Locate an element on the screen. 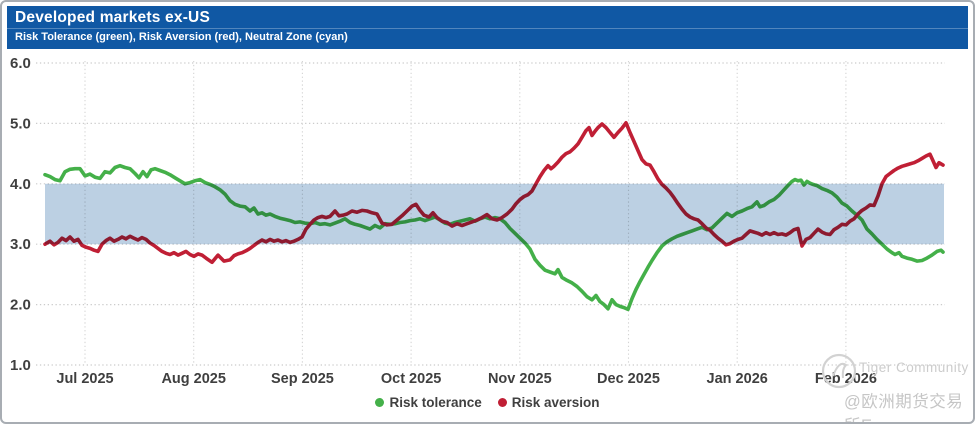 Image resolution: width=975 pixels, height=424 pixels. x-axis-month-label: Jan 2026 is located at coordinates (737, 379).